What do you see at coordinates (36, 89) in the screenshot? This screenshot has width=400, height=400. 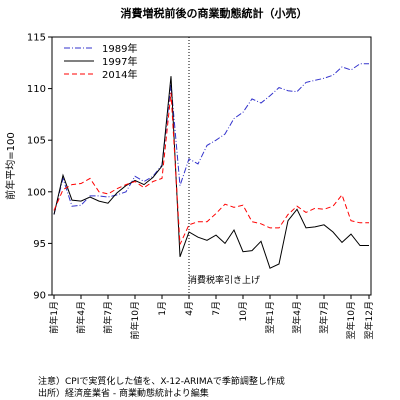 I see `y-tick-label: 110` at bounding box center [36, 89].